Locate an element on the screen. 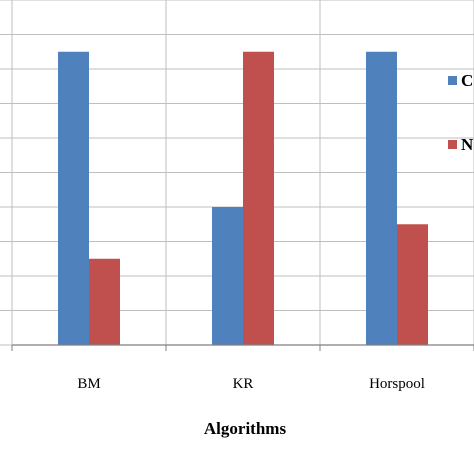 The width and height of the screenshot is (474, 474). x-tick-label: KR is located at coordinates (243, 384).